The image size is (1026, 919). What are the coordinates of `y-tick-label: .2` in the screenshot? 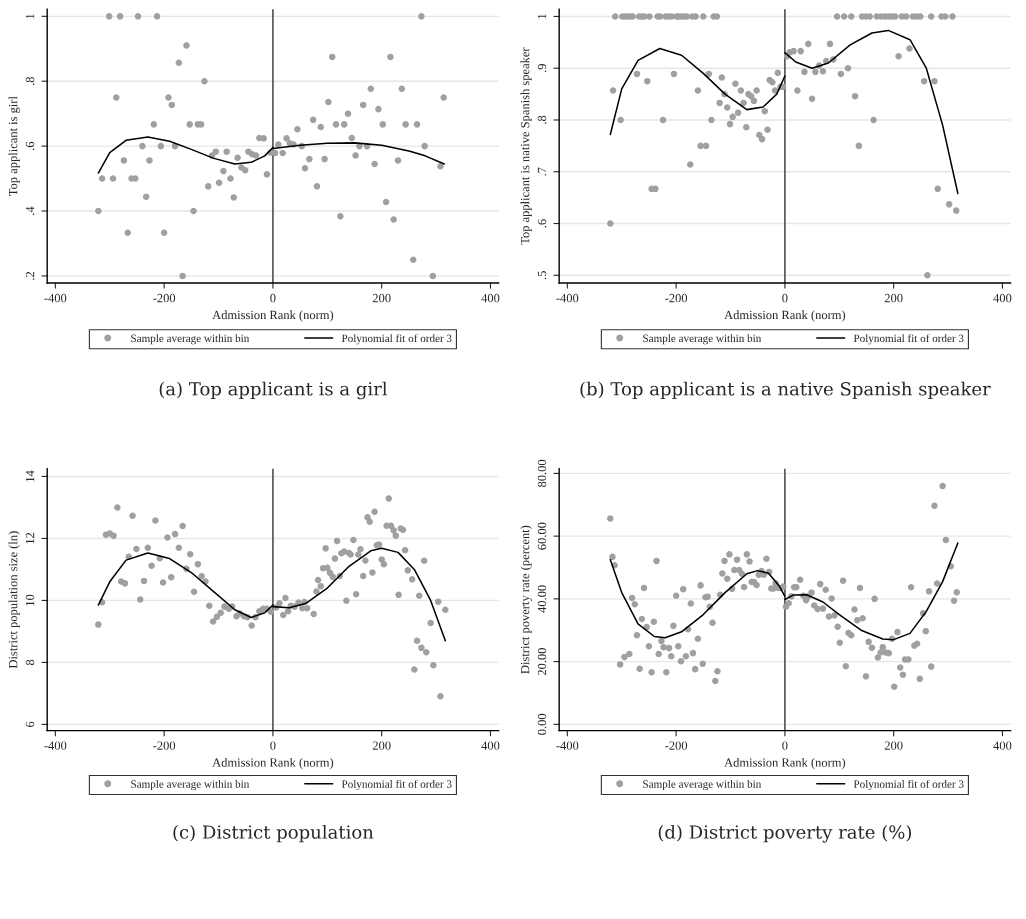 It's located at (30, 275).